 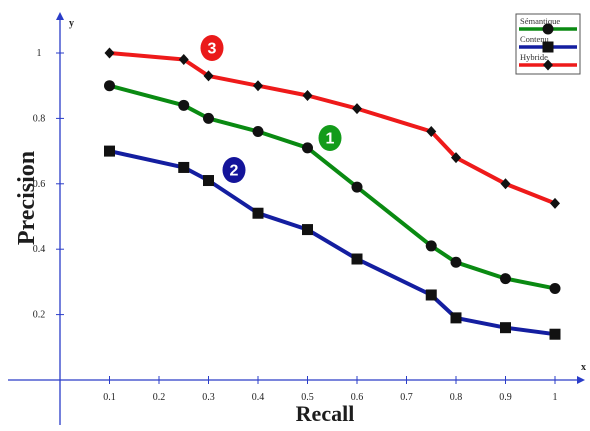 What do you see at coordinates (208, 397) in the screenshot?
I see `x-tick-label: 0.3` at bounding box center [208, 397].